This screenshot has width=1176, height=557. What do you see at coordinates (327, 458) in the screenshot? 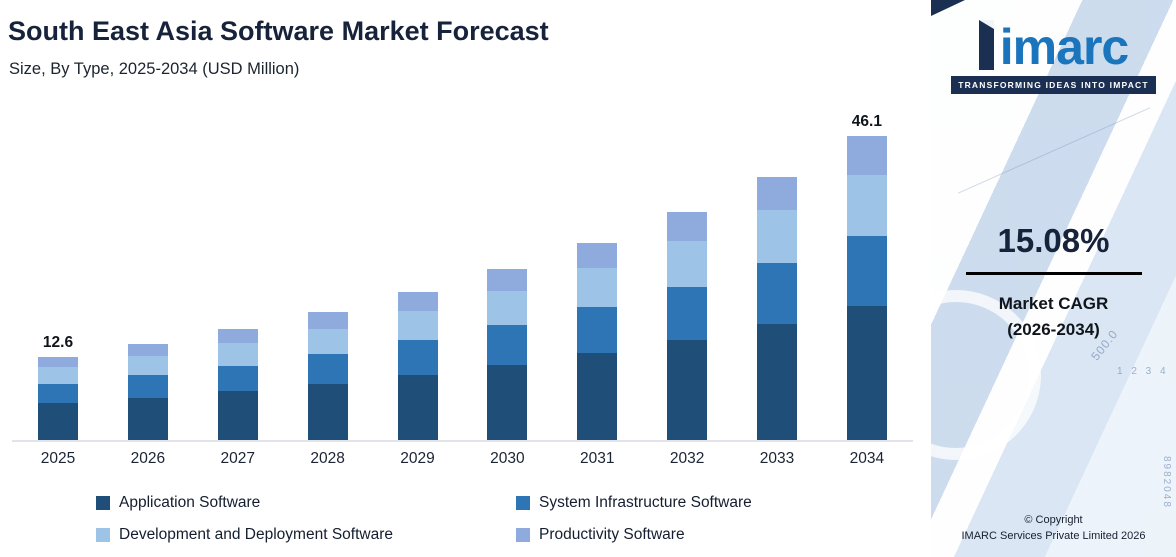
I see `x-axis-label: 2028` at bounding box center [327, 458].